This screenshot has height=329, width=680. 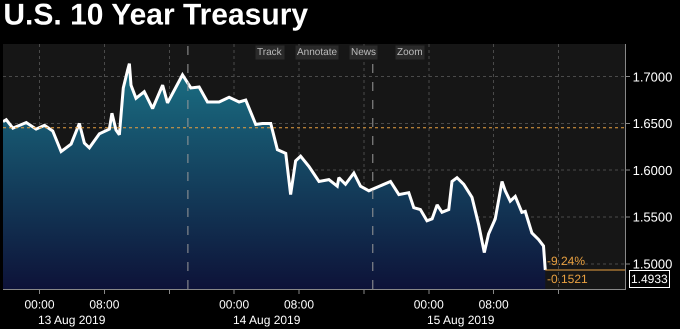 I want to click on text: 14 Aug 2019, so click(x=267, y=320).